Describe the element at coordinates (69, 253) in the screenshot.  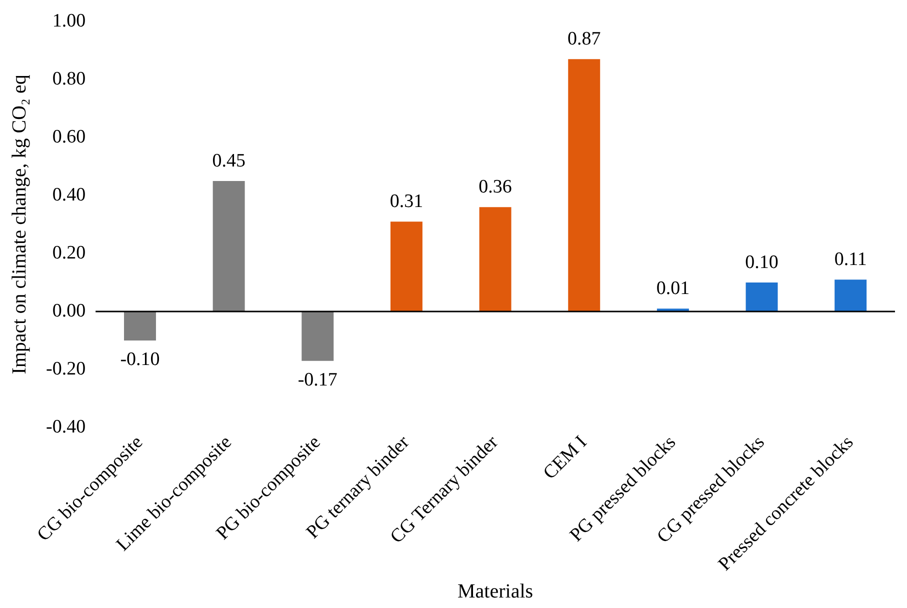
I see `y-tick-label: 0.20` at that location.